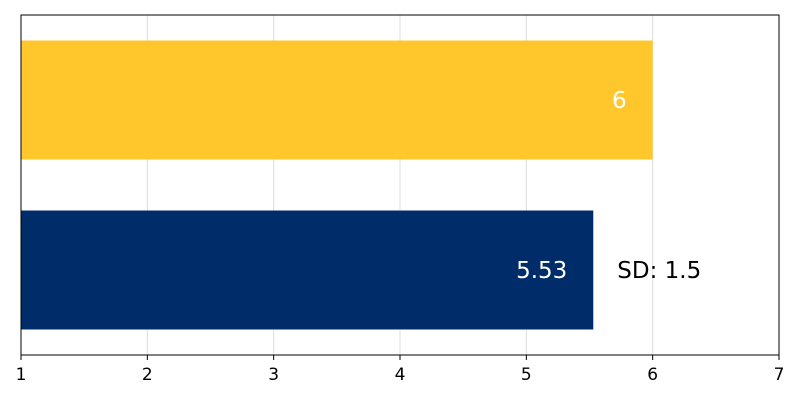 The image size is (800, 400). What do you see at coordinates (659, 271) in the screenshot?
I see `sd-annotation: SD: 1.5` at bounding box center [659, 271].